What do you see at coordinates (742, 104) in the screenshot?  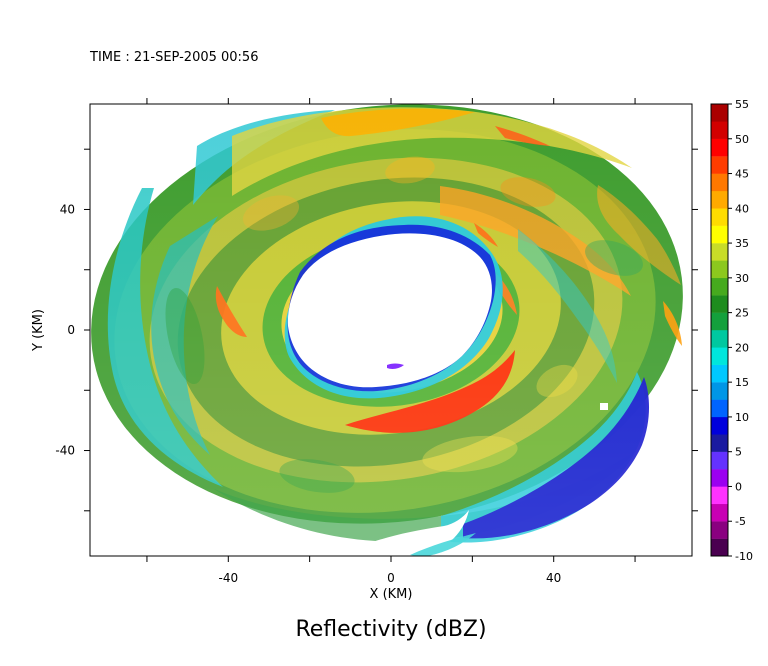 I see `colorbar-label: 55` at bounding box center [742, 104].